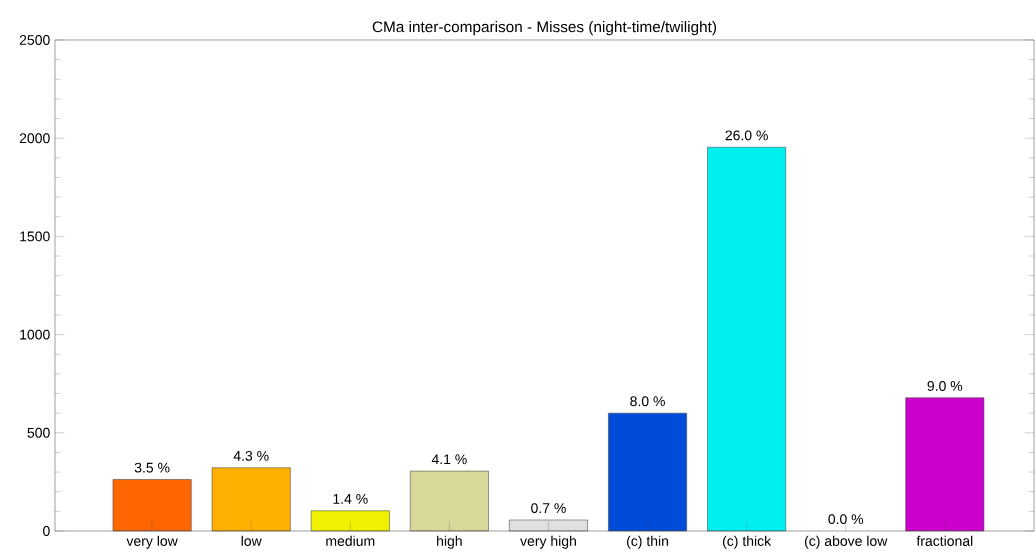 The width and height of the screenshot is (1036, 556). I want to click on x-tick-label: (c) thick, so click(747, 542).